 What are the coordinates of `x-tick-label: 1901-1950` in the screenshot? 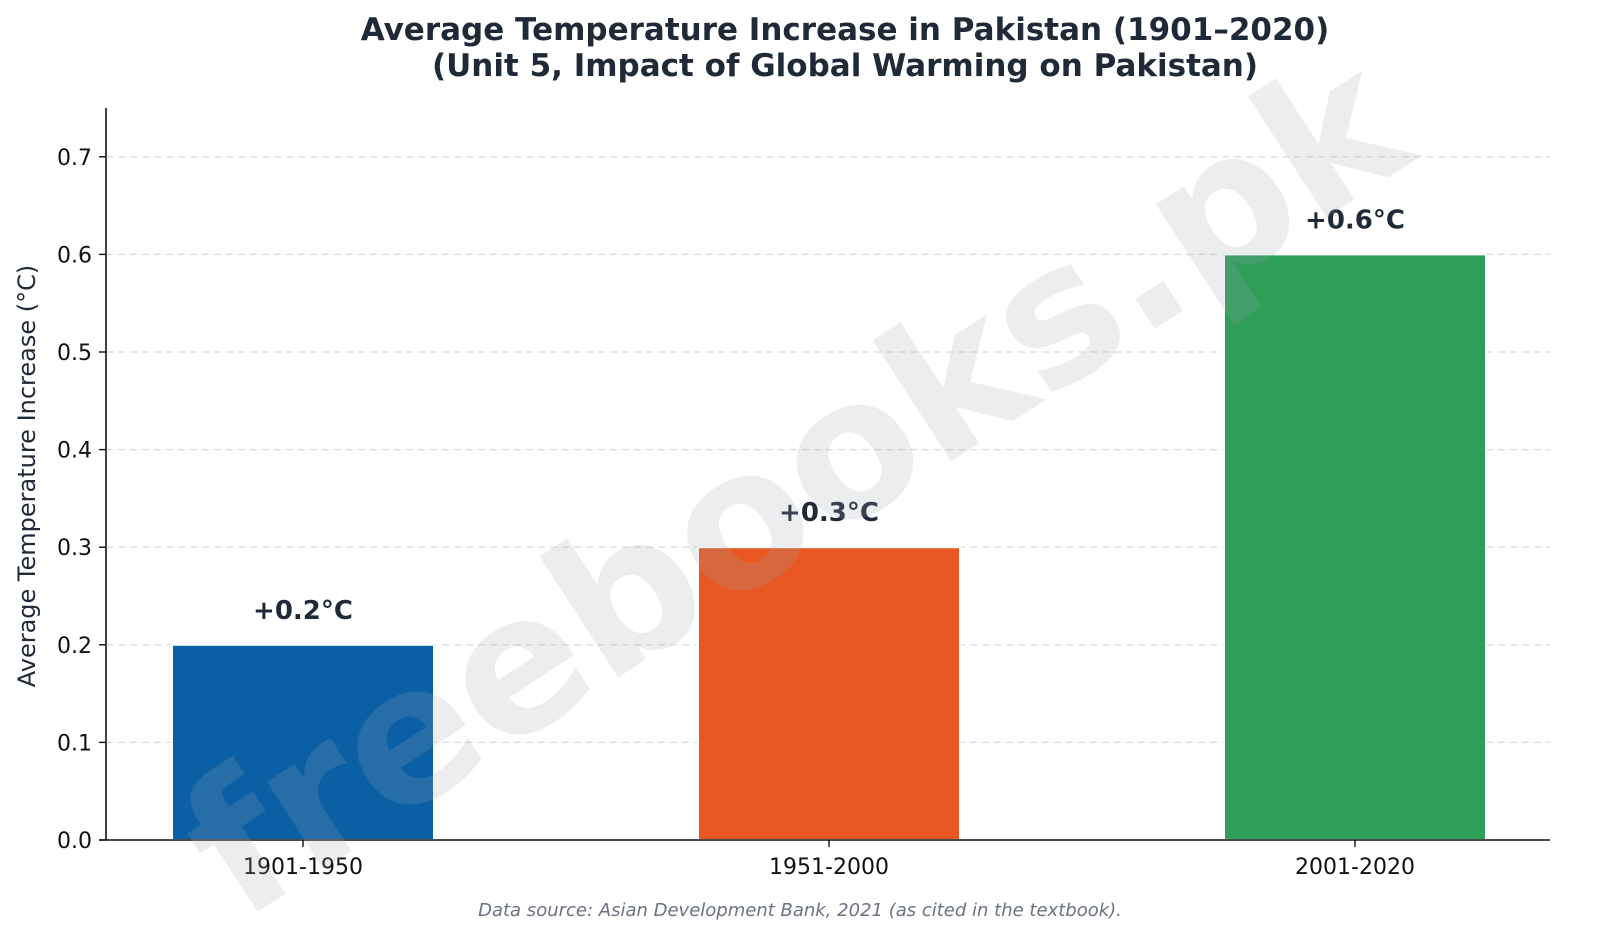 It's located at (303, 867).